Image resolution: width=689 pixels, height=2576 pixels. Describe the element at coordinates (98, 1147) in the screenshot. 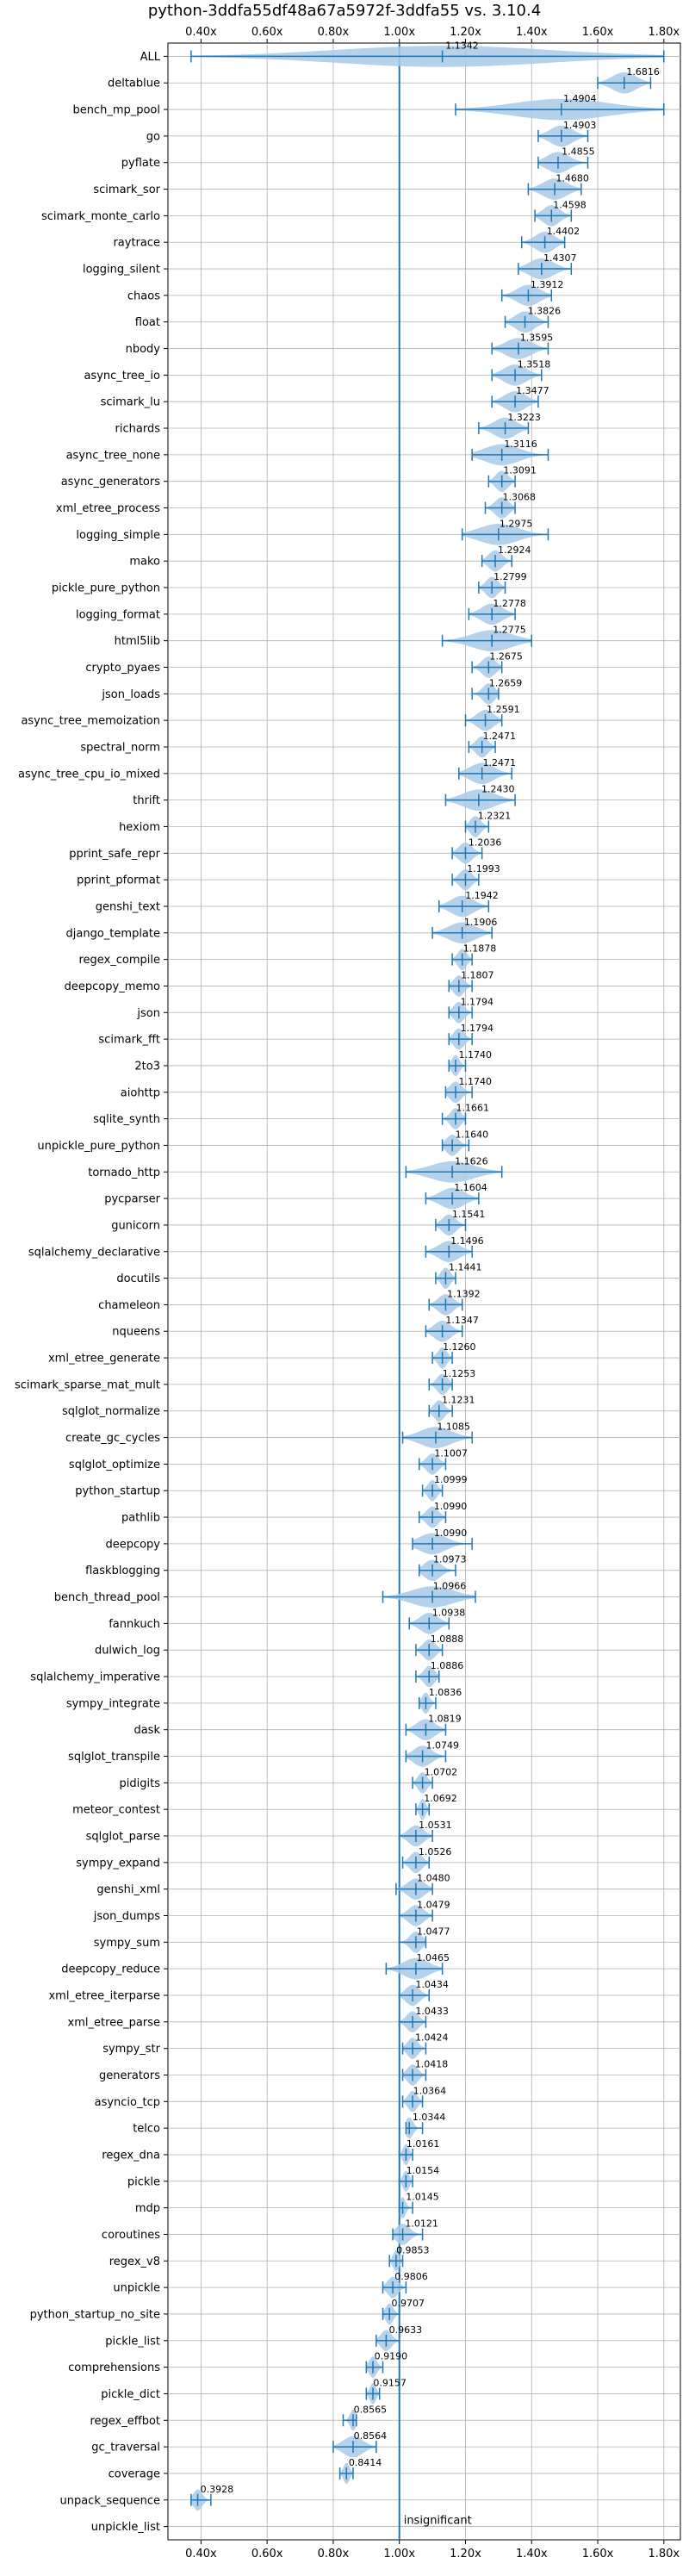

I see `category-label: unpickle_pure_python` at that location.